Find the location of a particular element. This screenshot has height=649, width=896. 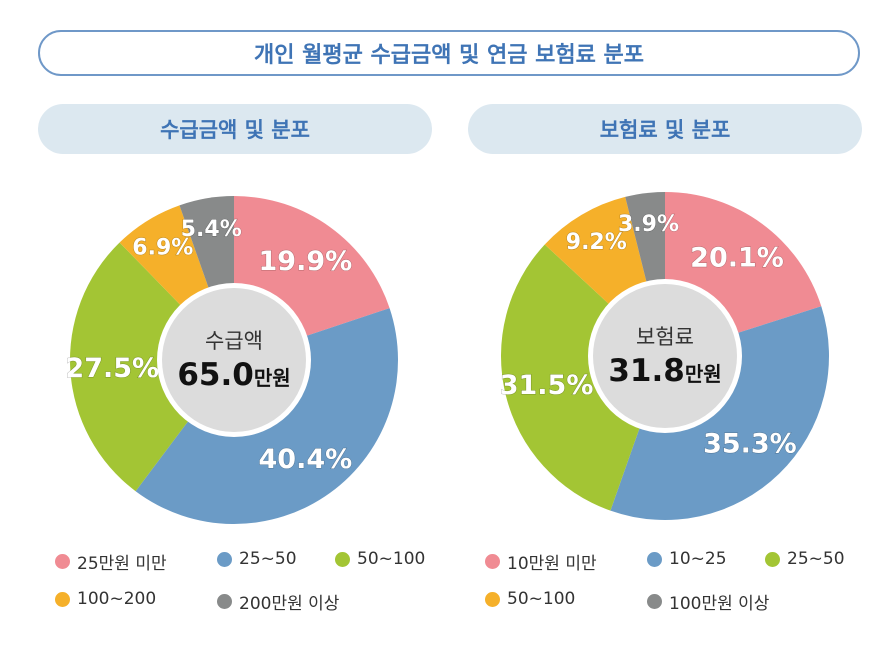

legend-item: 100~200 is located at coordinates (105, 599).